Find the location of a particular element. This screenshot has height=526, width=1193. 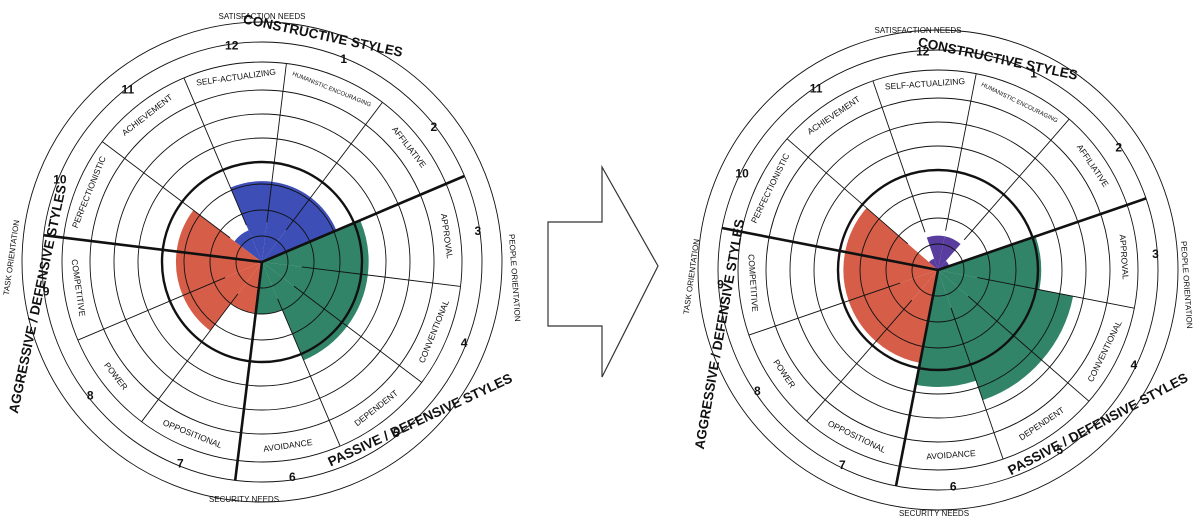

style-label-8: POWER is located at coordinates (784, 373).